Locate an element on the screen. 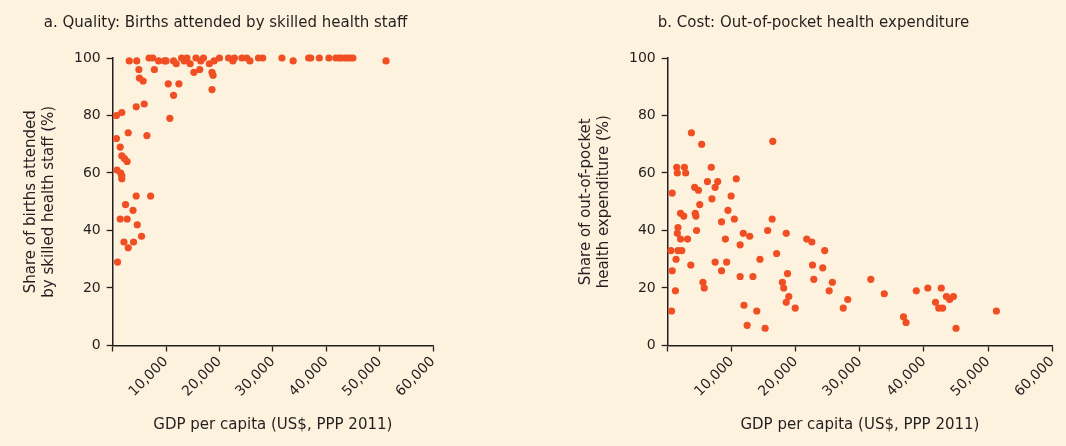 The image size is (1066, 446). chart-title: a. Quality: Births attended by skilled health staff is located at coordinates (225, 21).